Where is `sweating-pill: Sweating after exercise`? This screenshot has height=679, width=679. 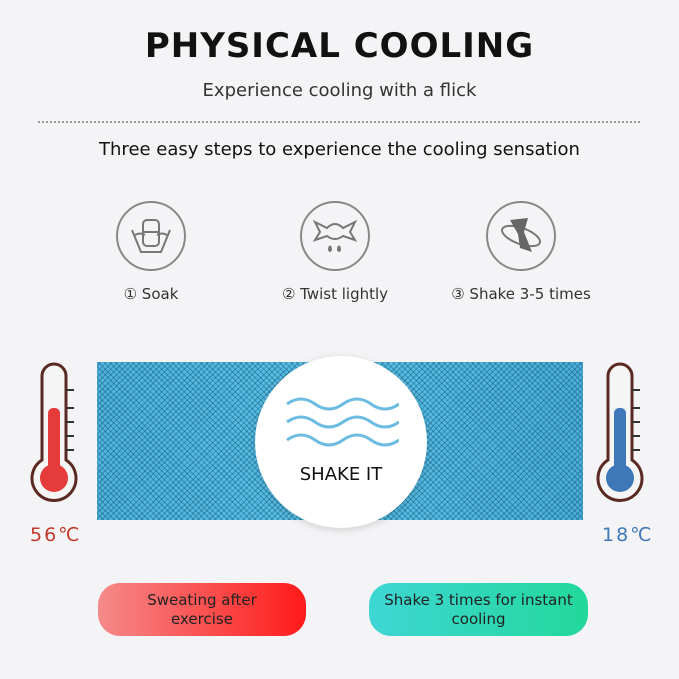
sweating-pill: Sweating after exercise is located at coordinates (202, 609).